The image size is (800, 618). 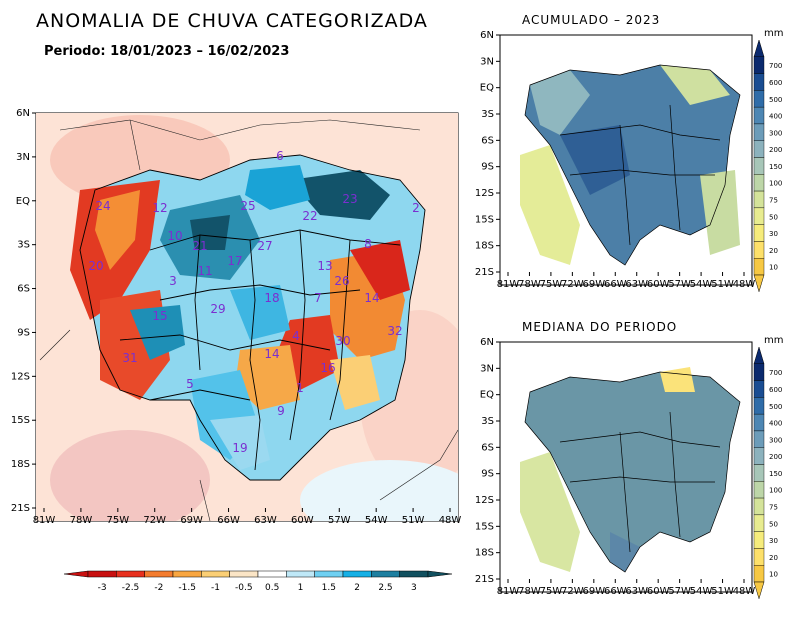 I want to click on basin-label: 7, so click(x=318, y=298).